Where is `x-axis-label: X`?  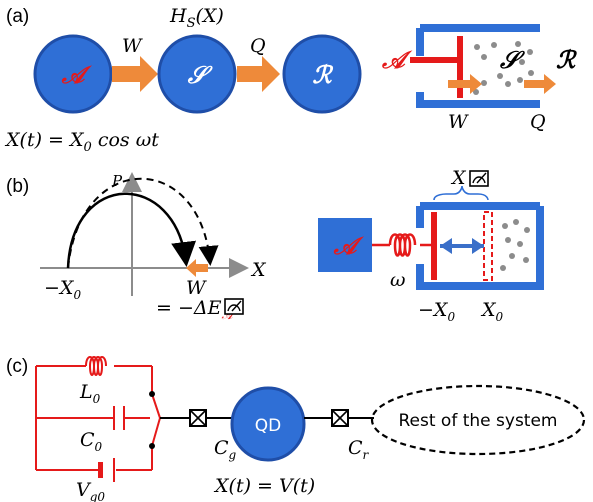
x-axis-label: X is located at coordinates (258, 270).